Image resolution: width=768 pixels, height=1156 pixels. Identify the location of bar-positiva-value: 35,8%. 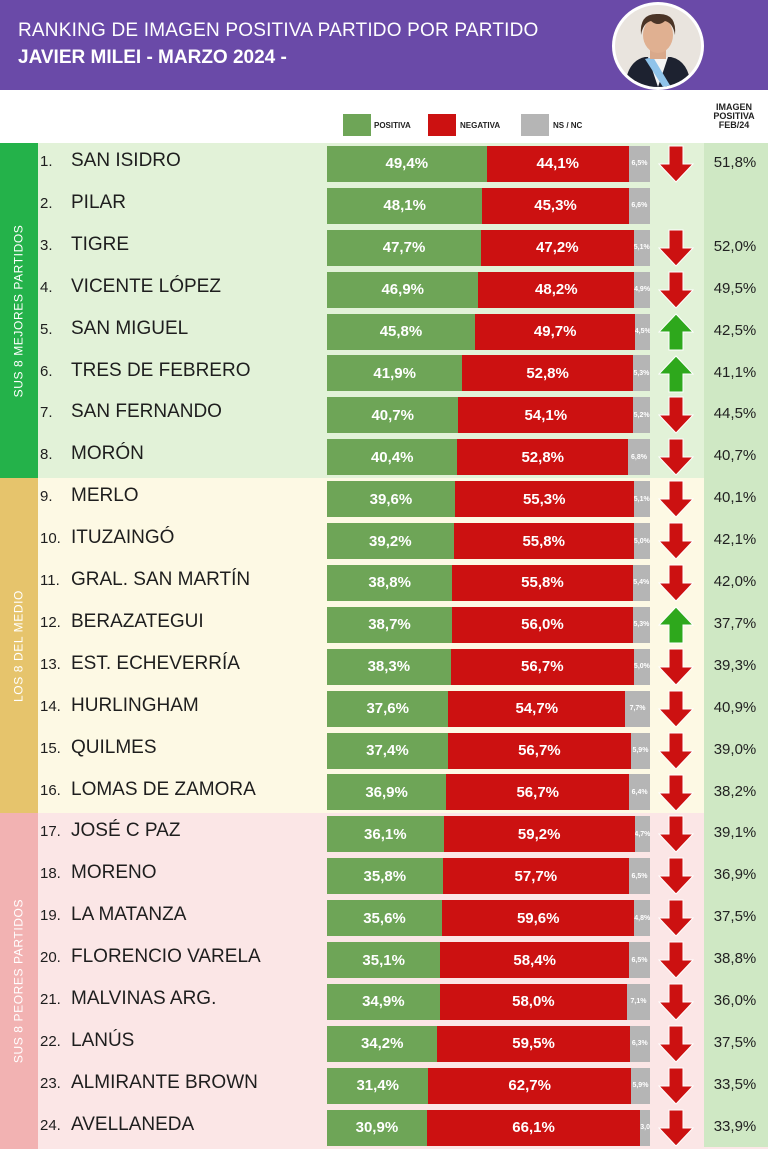
(385, 876).